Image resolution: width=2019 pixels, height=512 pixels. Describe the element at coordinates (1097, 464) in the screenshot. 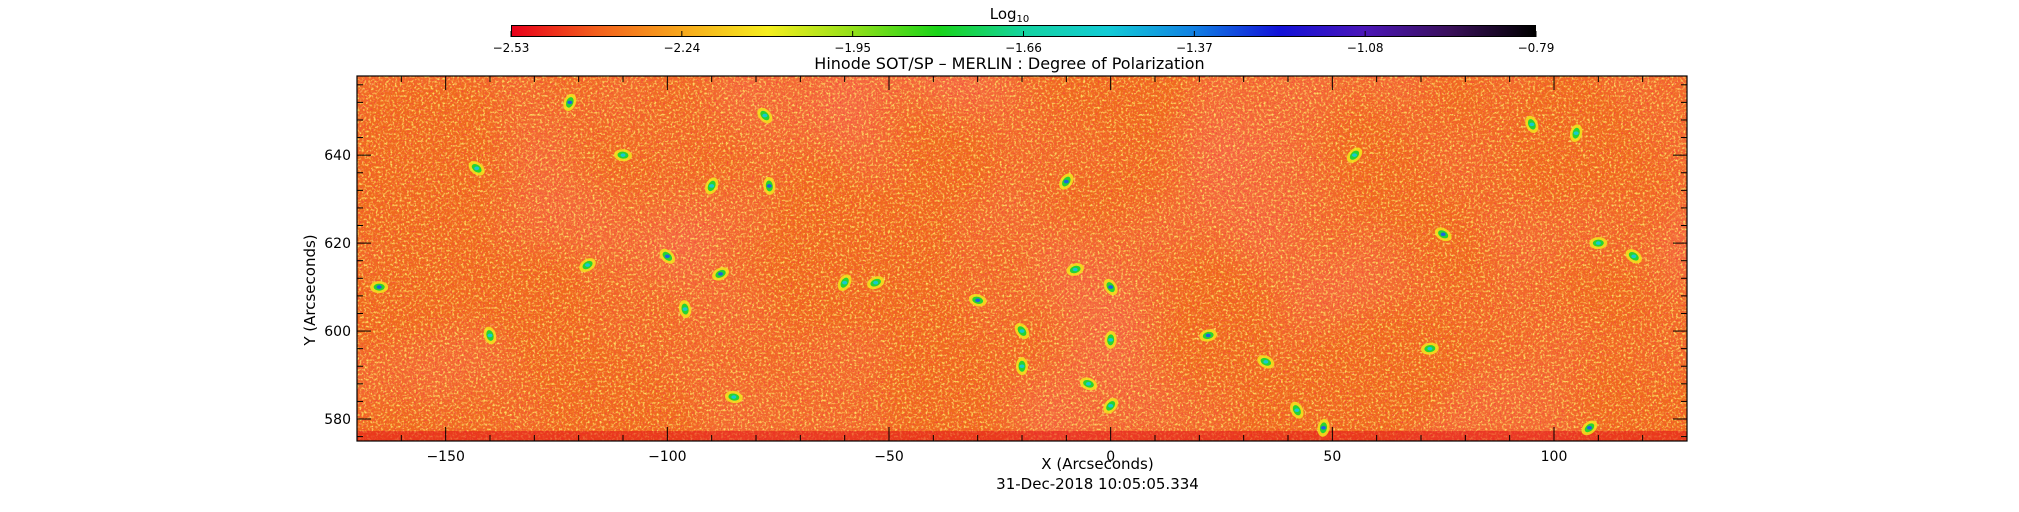

I see `x-axis-label: X (Arcseconds)` at that location.